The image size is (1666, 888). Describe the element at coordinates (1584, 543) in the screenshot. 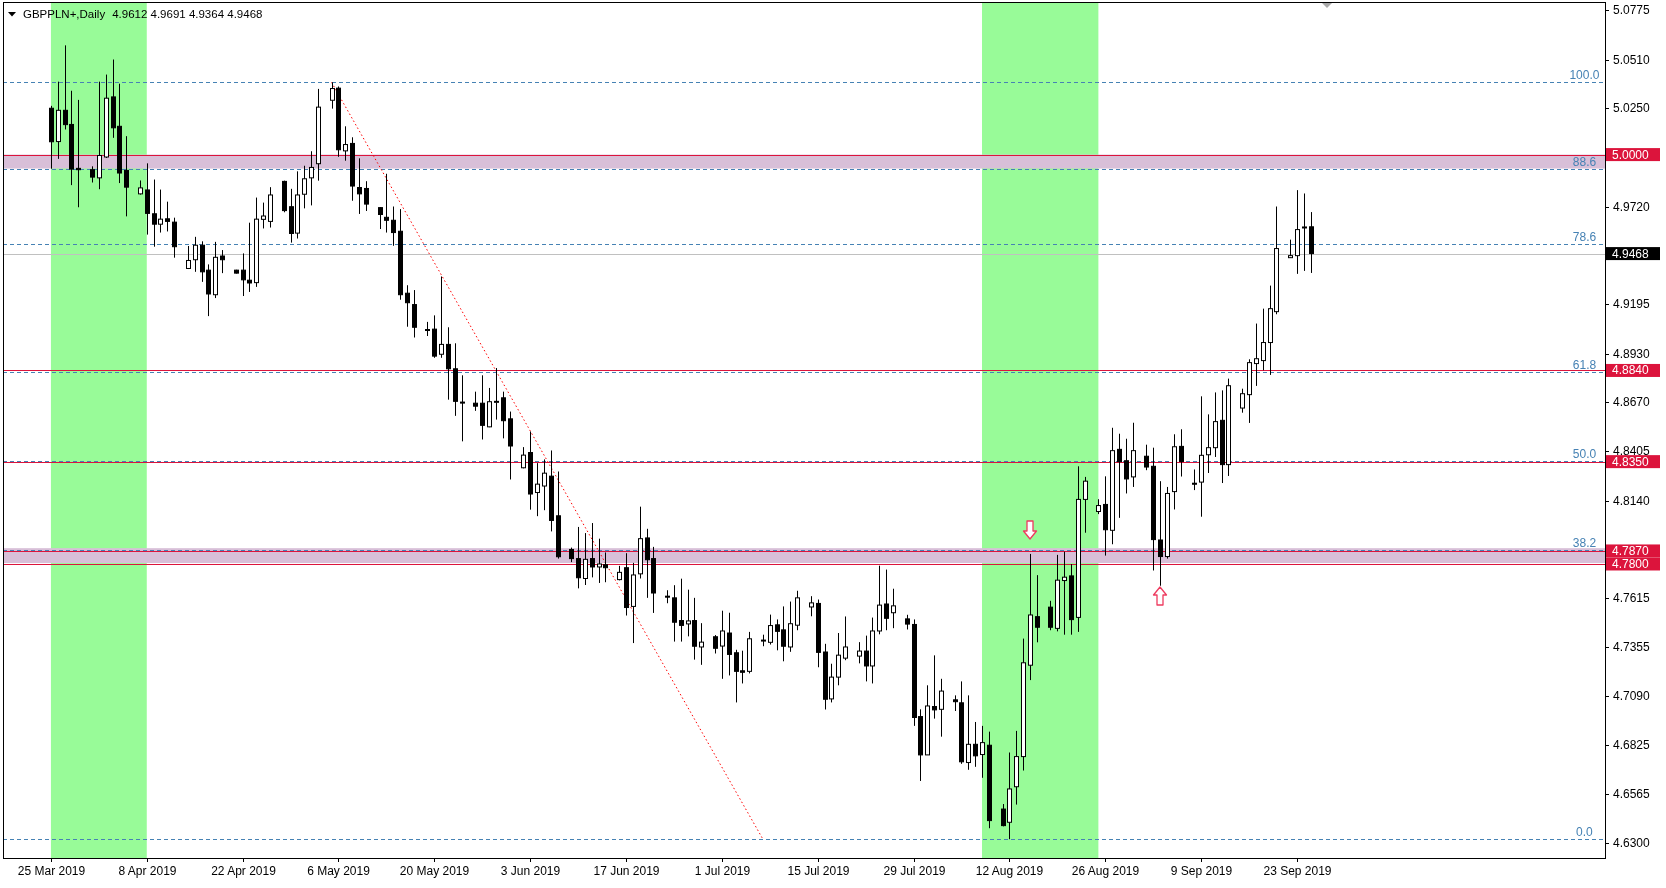

I see `annotation: 38.2` at that location.